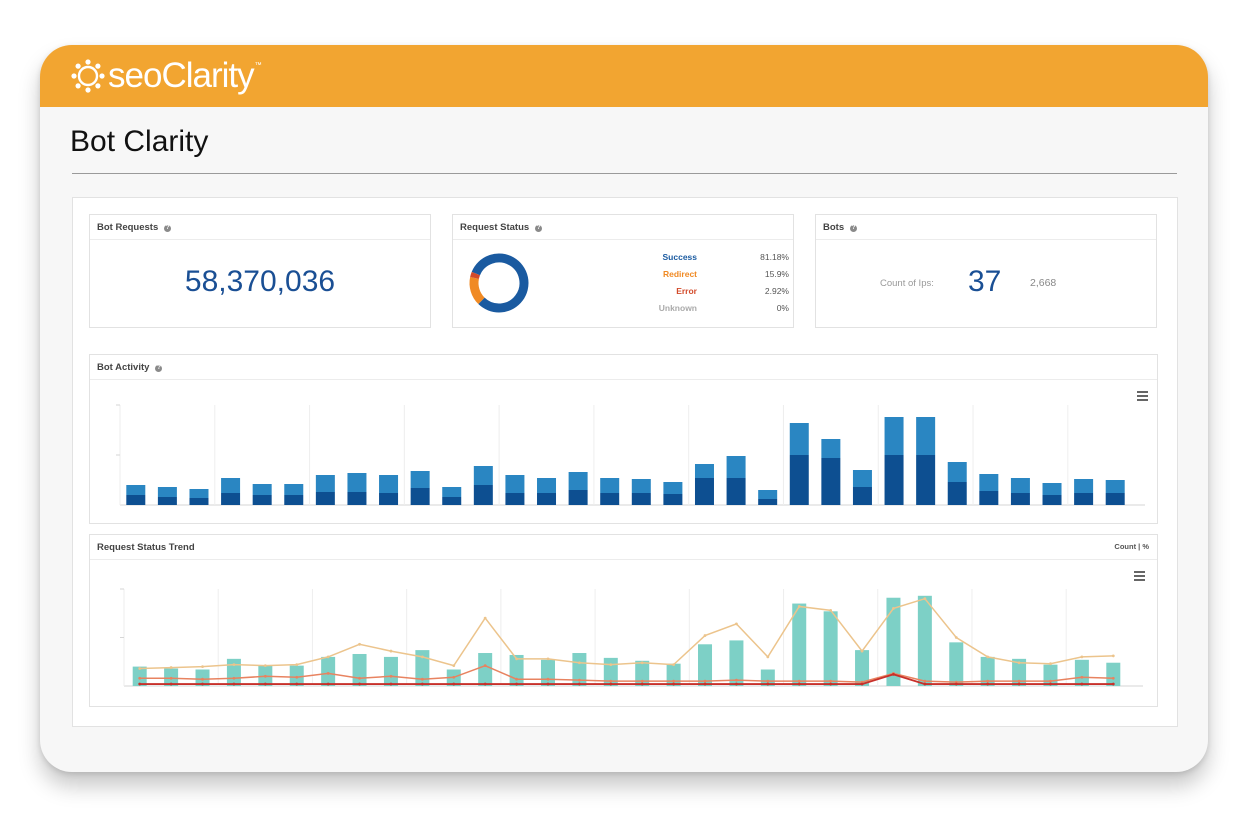  What do you see at coordinates (475, 275) in the screenshot?
I see `donut-slice-error` at bounding box center [475, 275].